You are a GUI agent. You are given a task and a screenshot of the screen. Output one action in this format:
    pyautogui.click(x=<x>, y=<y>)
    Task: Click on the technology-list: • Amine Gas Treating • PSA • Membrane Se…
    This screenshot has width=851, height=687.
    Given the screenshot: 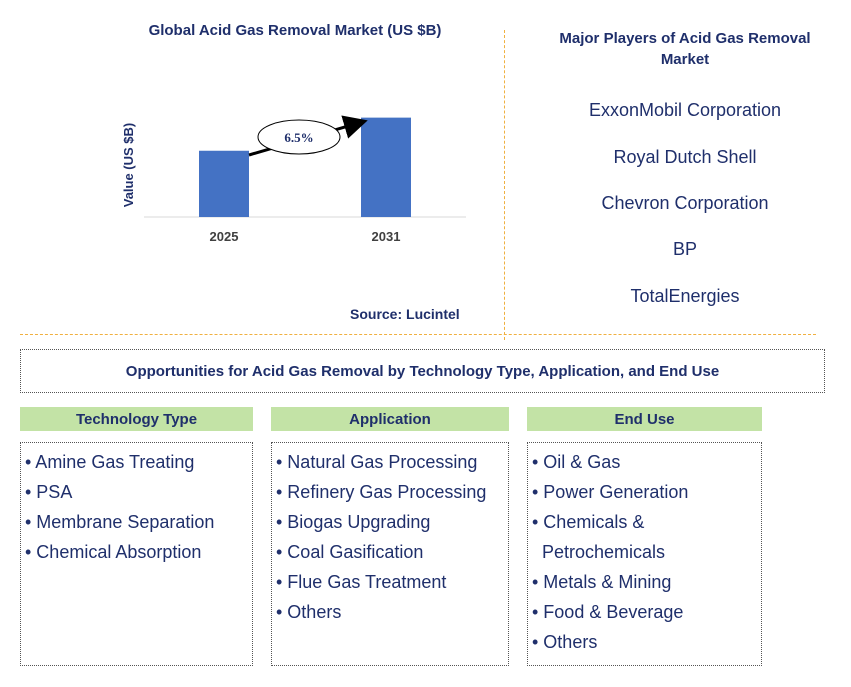 What is the action you would take?
    pyautogui.click(x=136, y=554)
    